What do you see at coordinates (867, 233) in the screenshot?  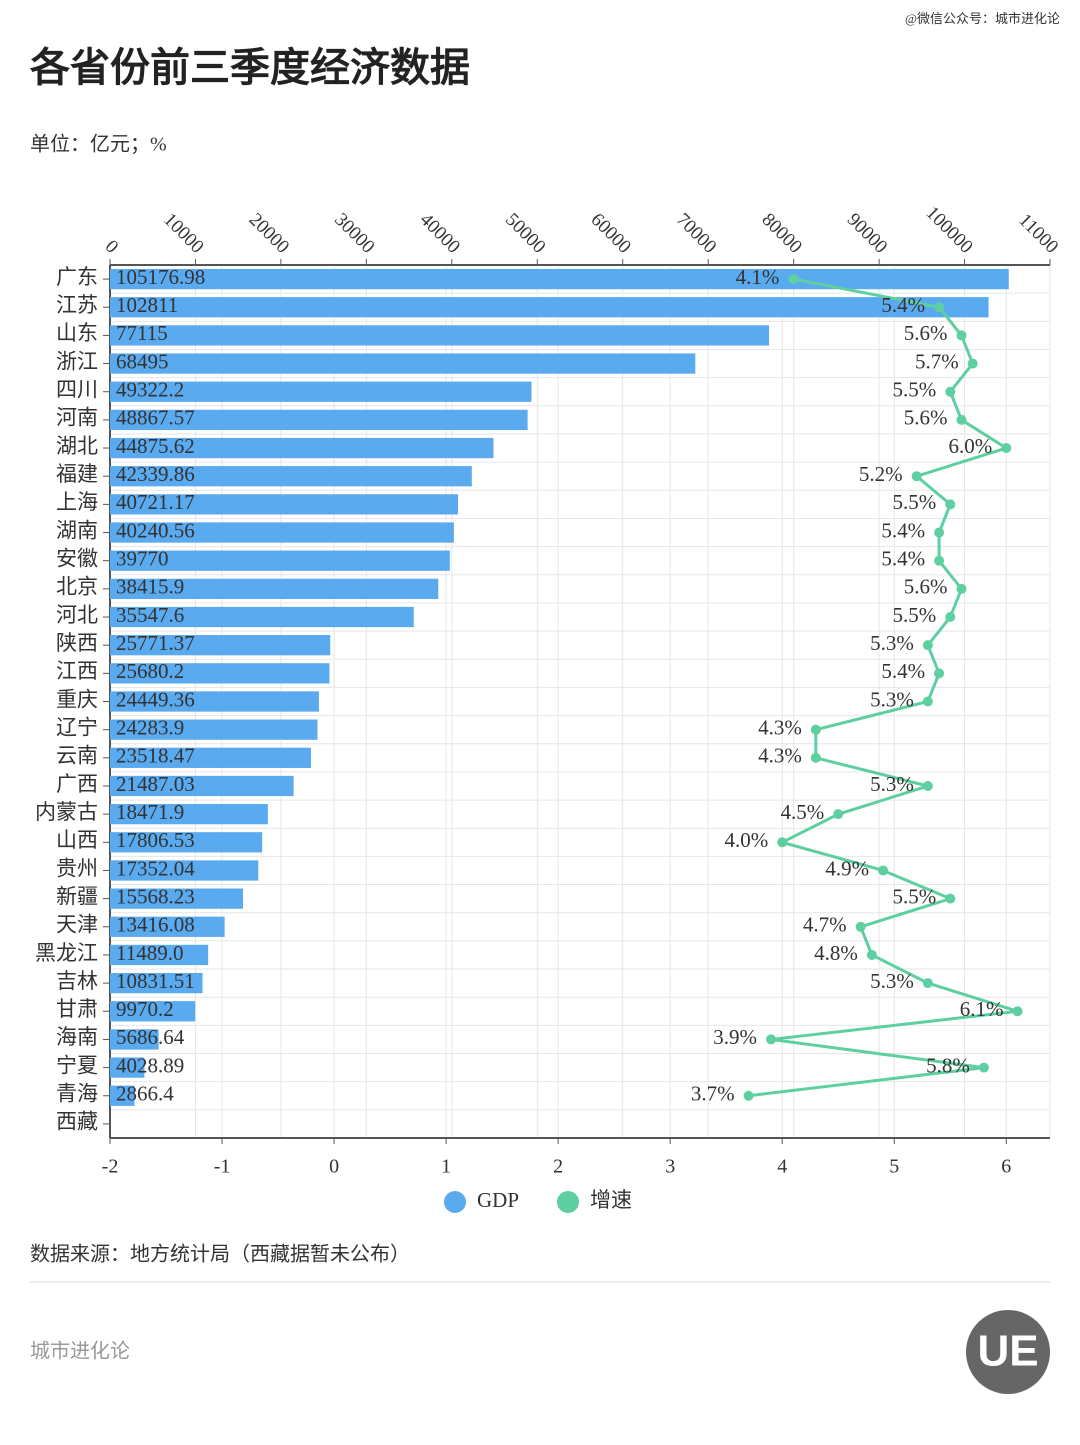 I see `x2-tick-label: 90000` at bounding box center [867, 233].